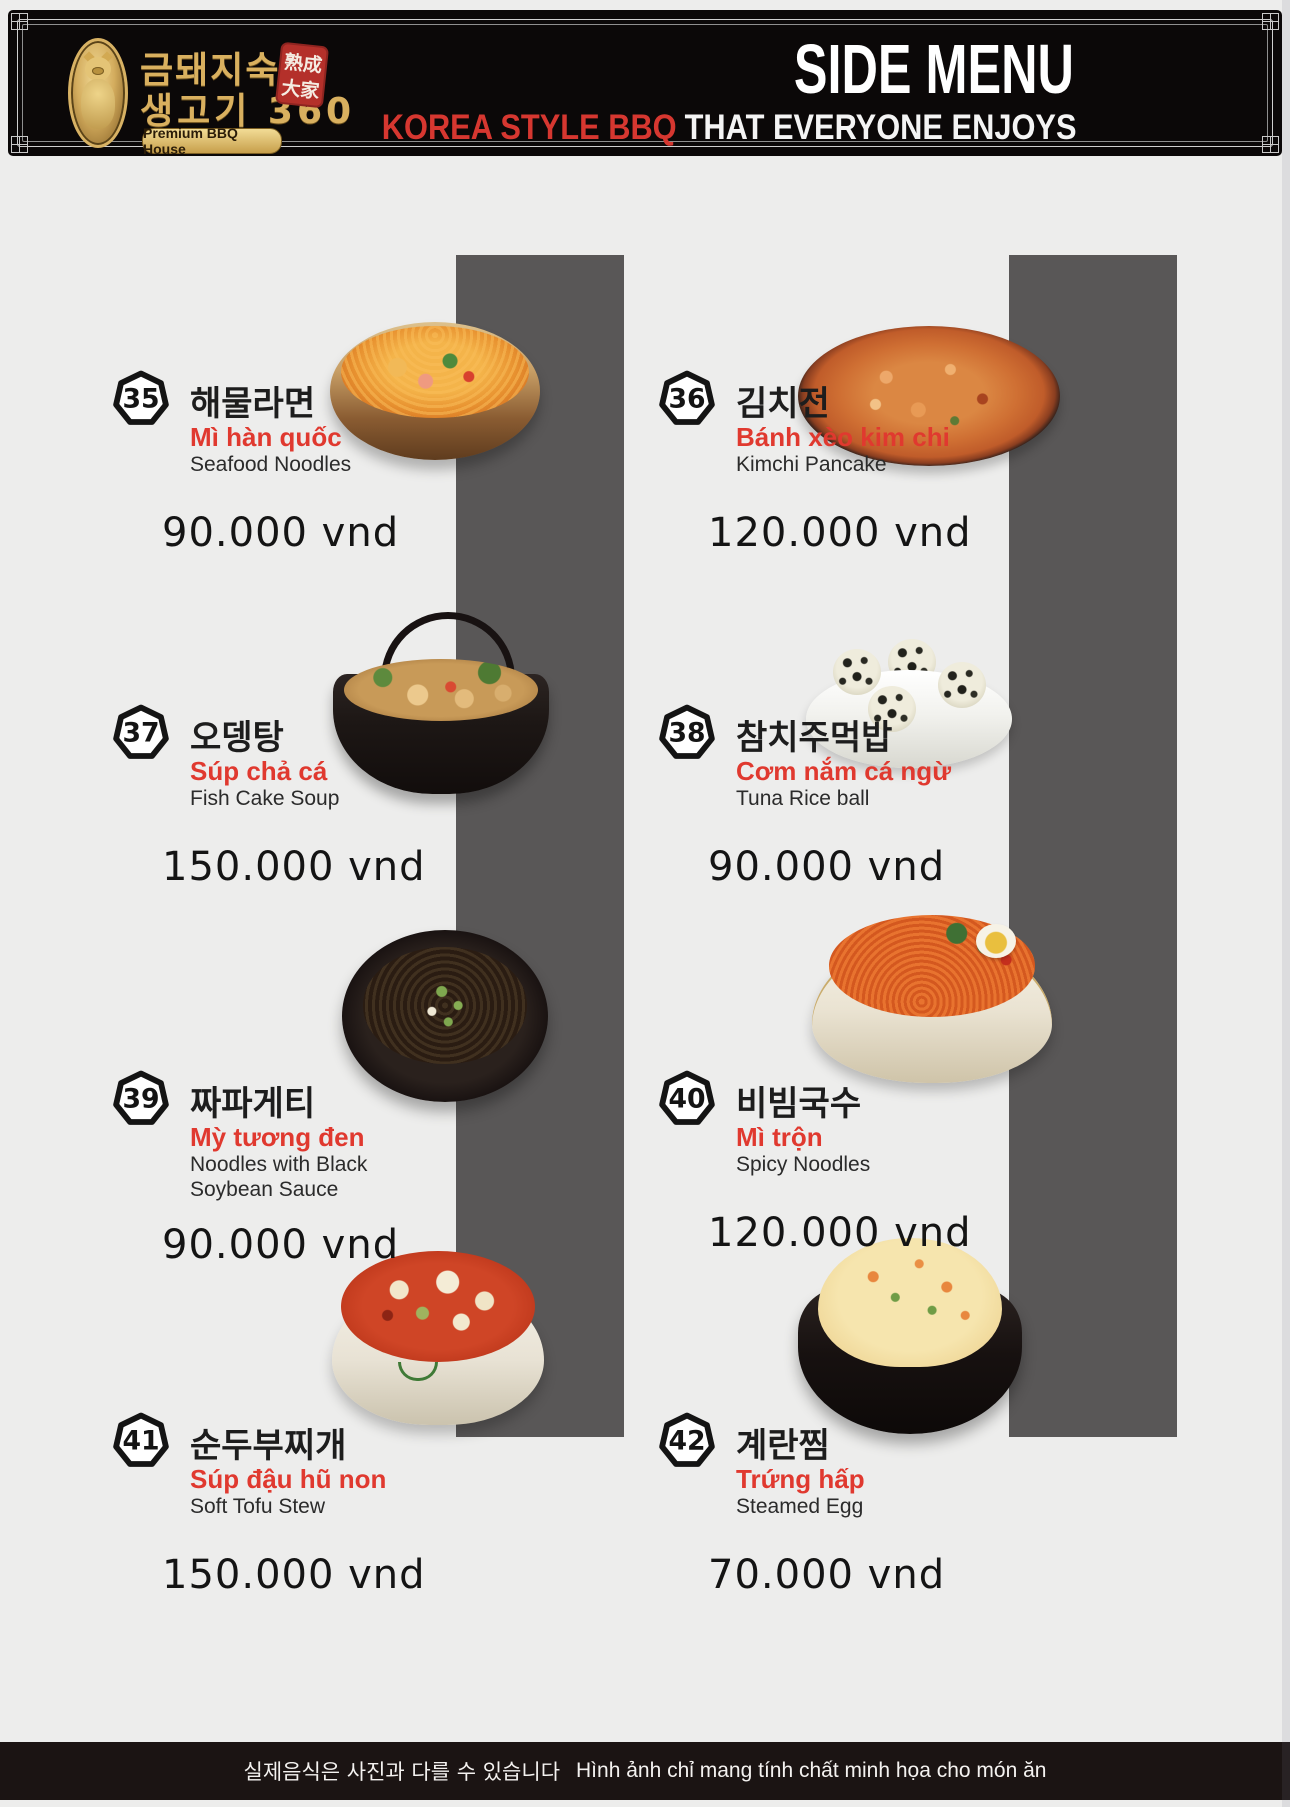 Image resolution: width=1290 pixels, height=1807 pixels. What do you see at coordinates (98, 93) in the screenshot?
I see `pig-logo-icon` at bounding box center [98, 93].